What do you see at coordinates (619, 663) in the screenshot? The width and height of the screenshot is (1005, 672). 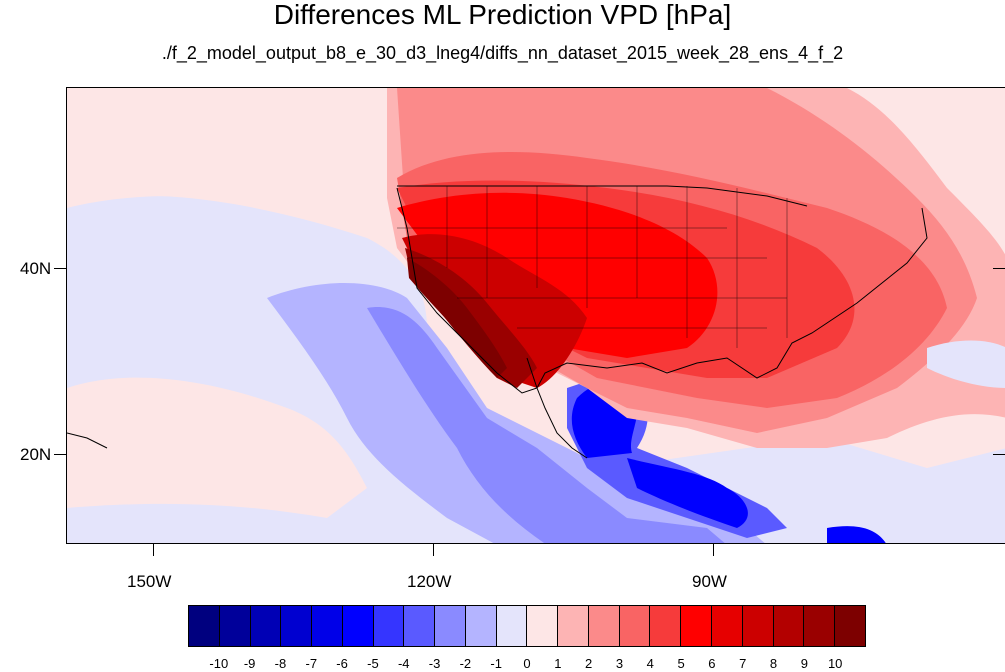 I see `colorbar-tick-label: 3` at bounding box center [619, 663].